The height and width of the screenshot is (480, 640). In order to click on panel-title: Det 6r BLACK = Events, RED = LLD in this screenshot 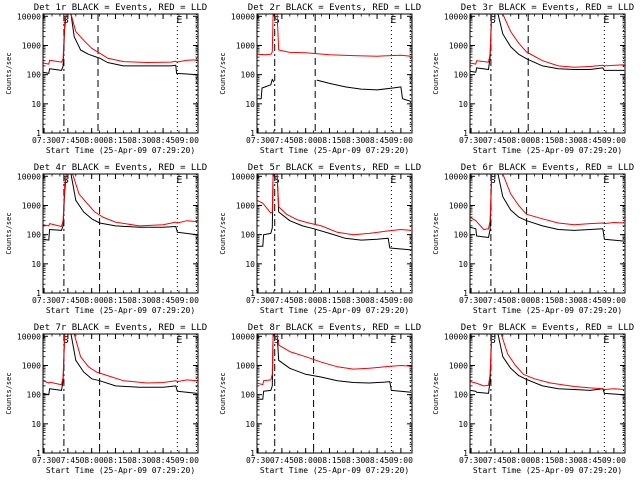, I will do `click(547, 168)`.